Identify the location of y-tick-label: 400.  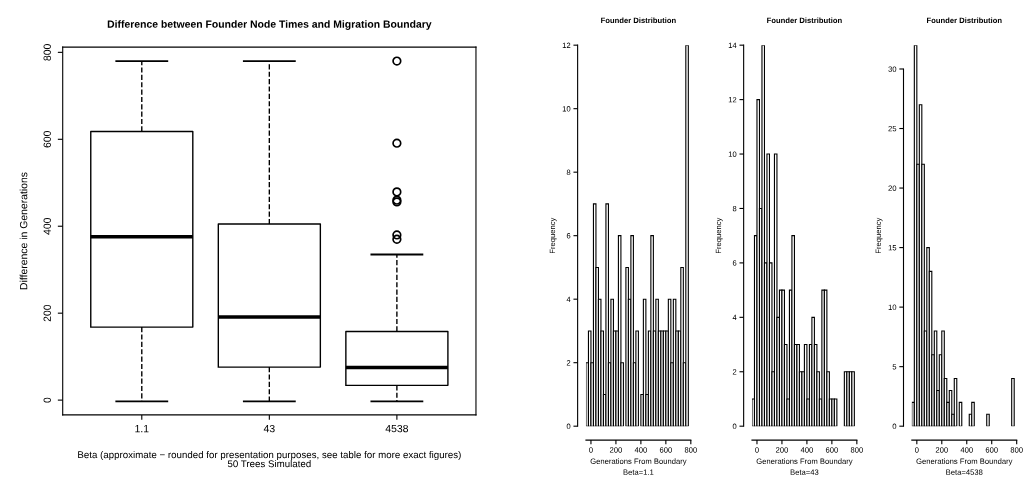
(47, 226).